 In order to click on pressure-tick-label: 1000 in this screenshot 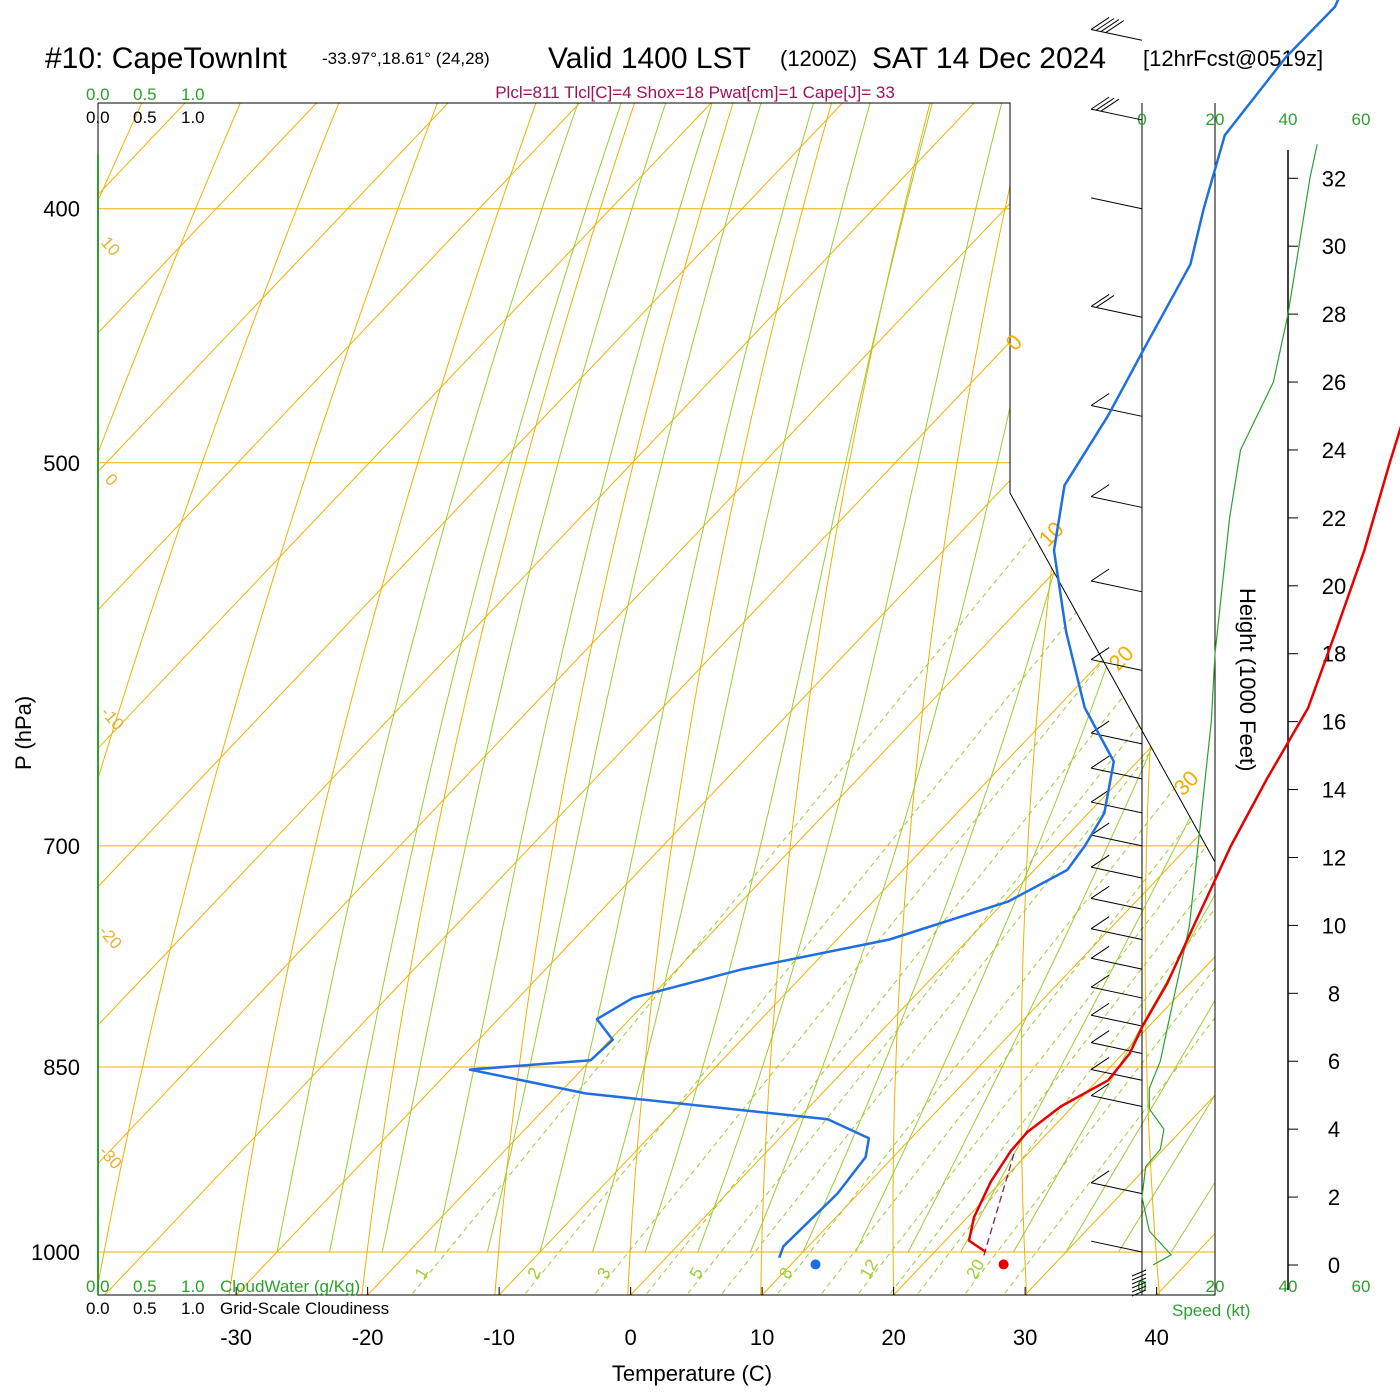, I will do `click(55, 1252)`.